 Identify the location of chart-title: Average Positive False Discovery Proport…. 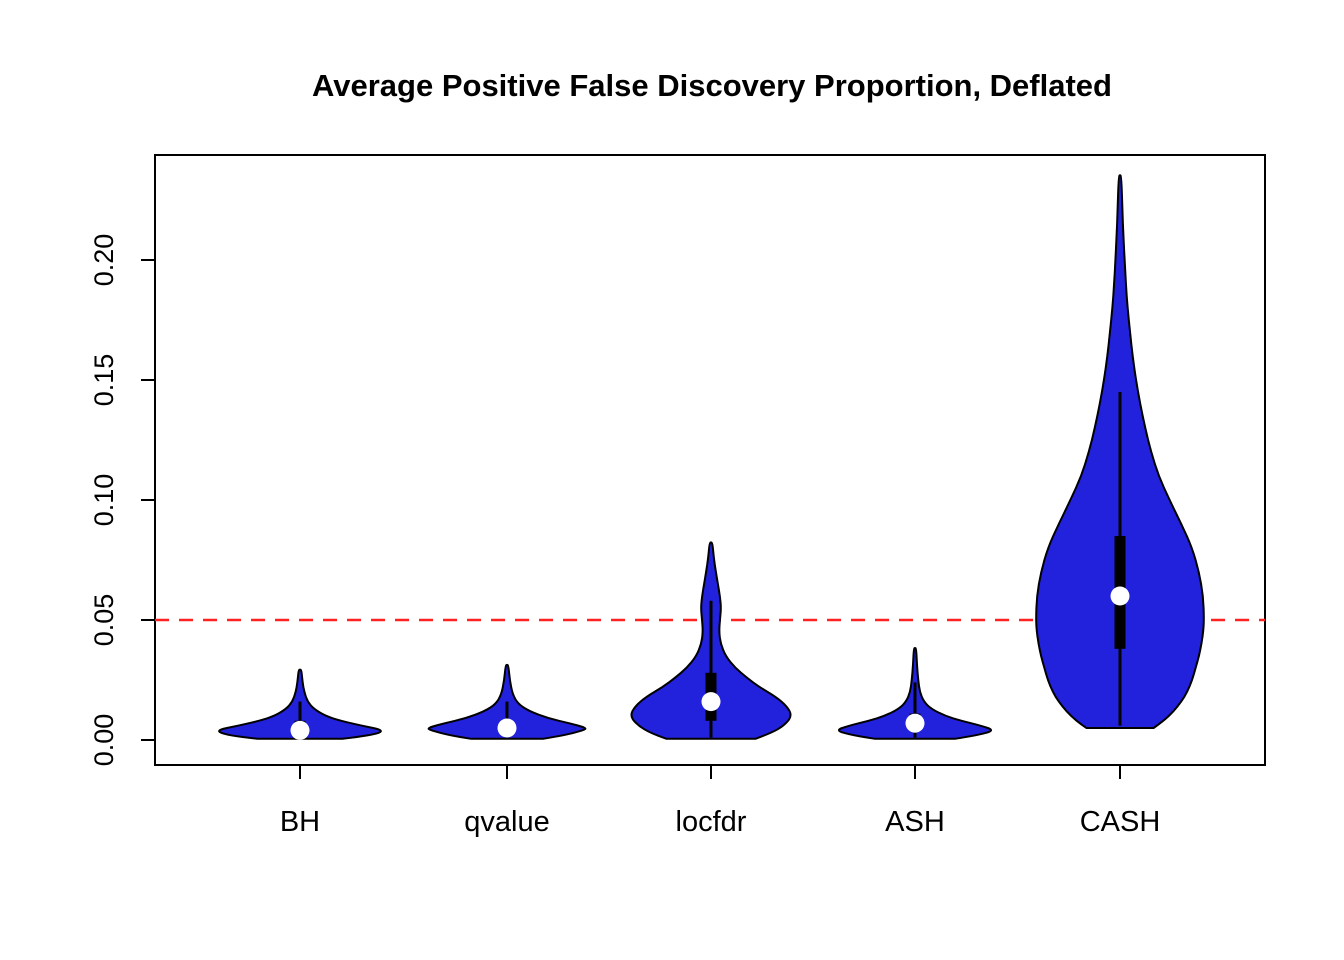
(712, 85).